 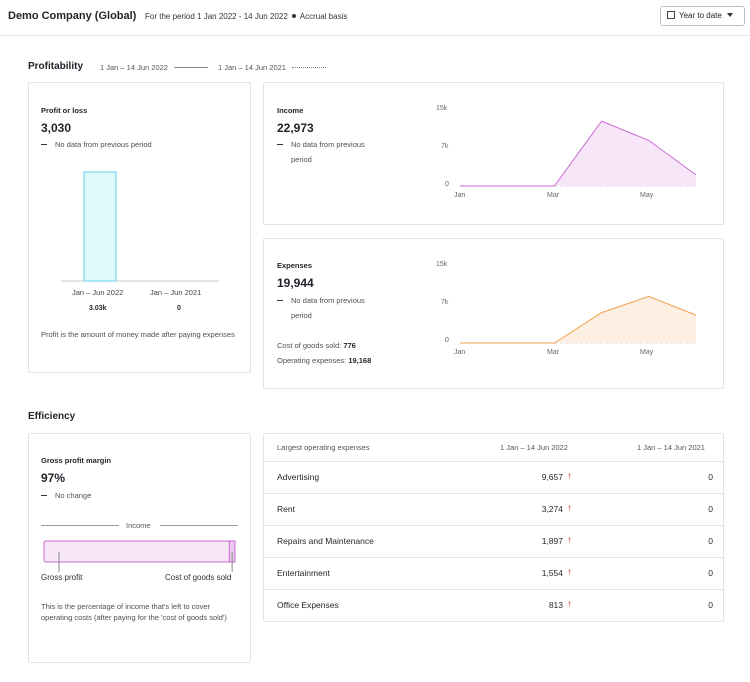 What do you see at coordinates (312, 360) in the screenshot?
I see `opex-label: Operating expenses:` at bounding box center [312, 360].